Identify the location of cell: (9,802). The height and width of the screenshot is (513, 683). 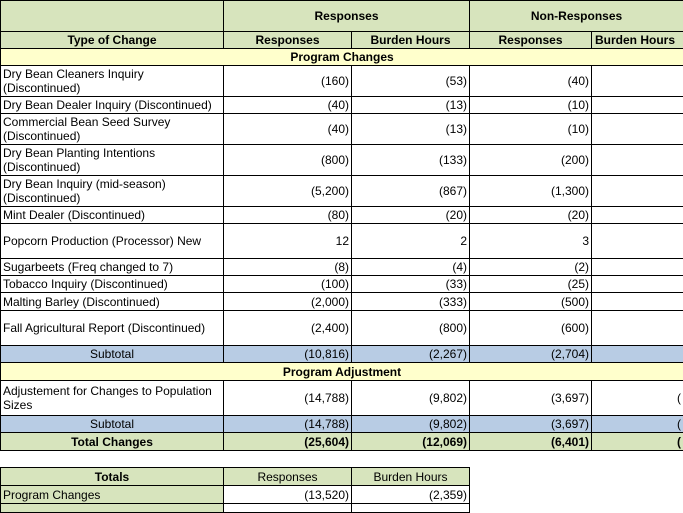
(411, 398).